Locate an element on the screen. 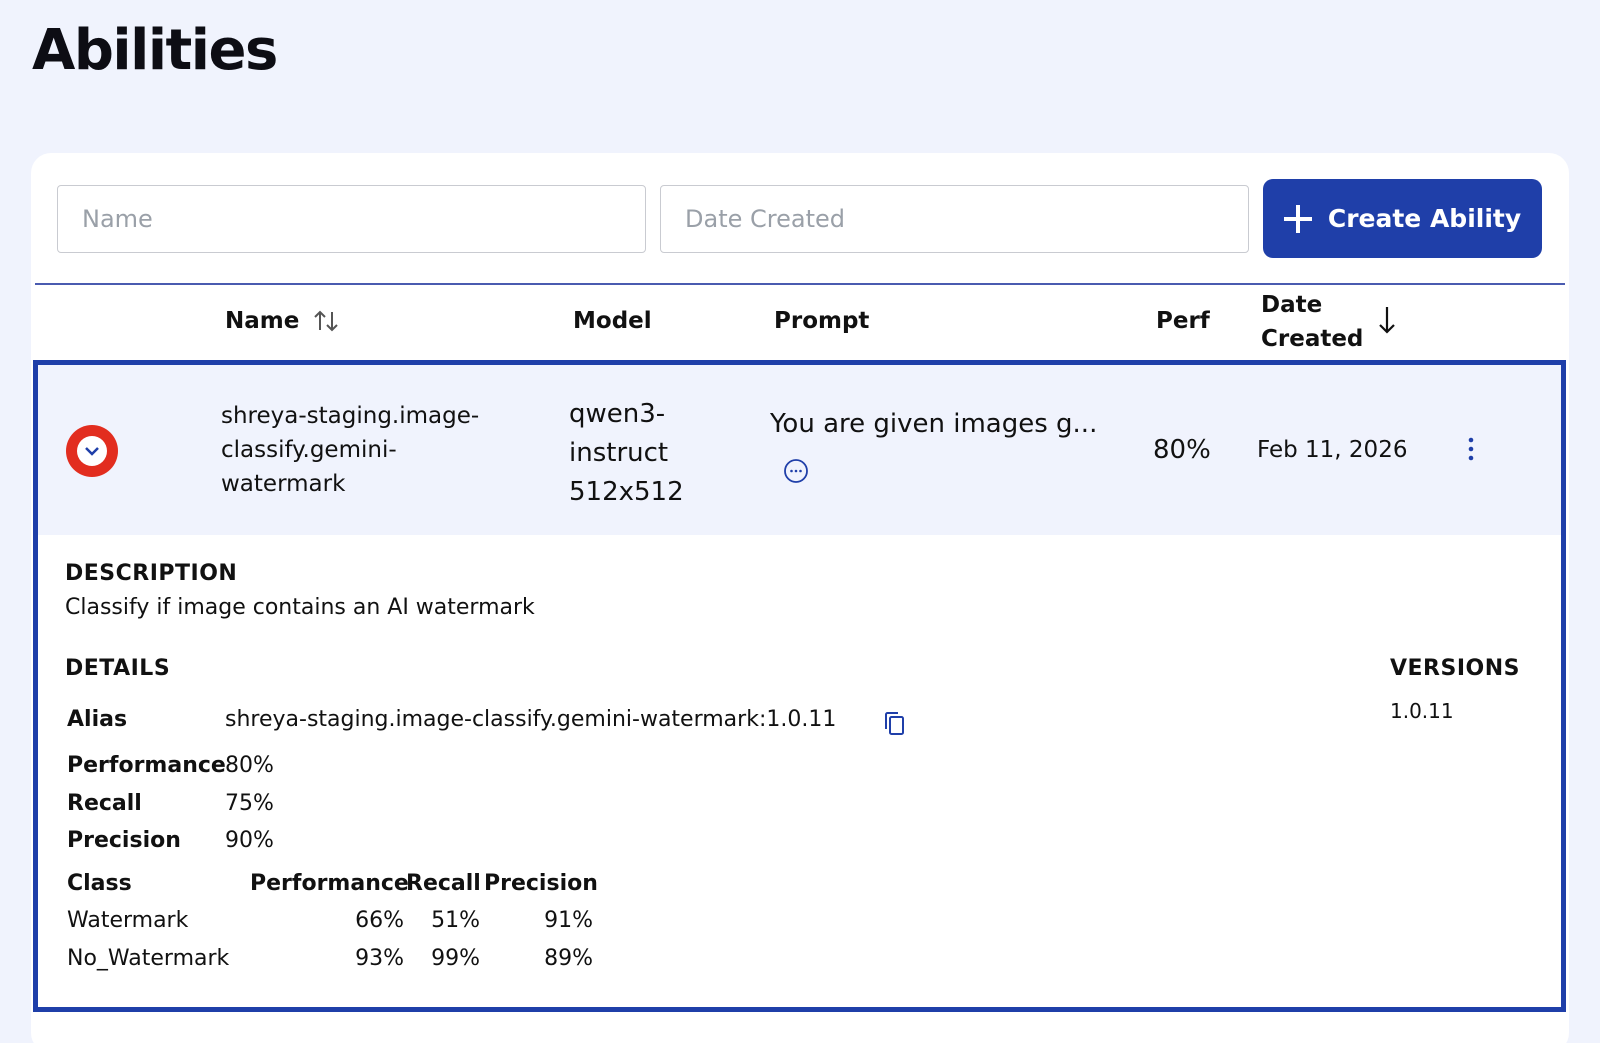 This screenshot has width=1600, height=1043. chevron-down-icon is located at coordinates (92, 451).